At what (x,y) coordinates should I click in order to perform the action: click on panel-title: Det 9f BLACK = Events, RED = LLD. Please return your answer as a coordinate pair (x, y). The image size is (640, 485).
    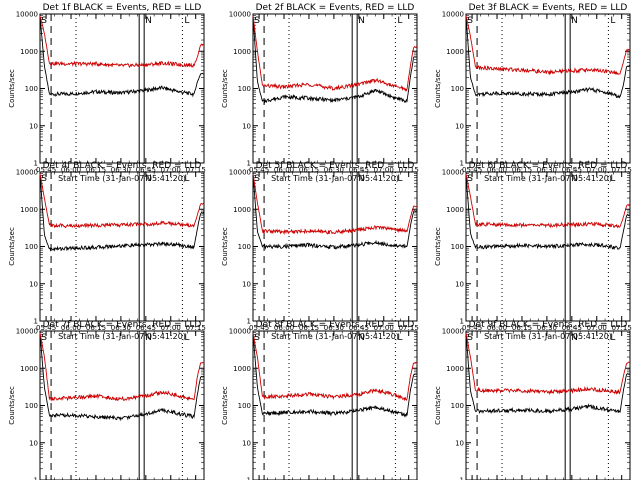
    Looking at the image, I should click on (548, 325).